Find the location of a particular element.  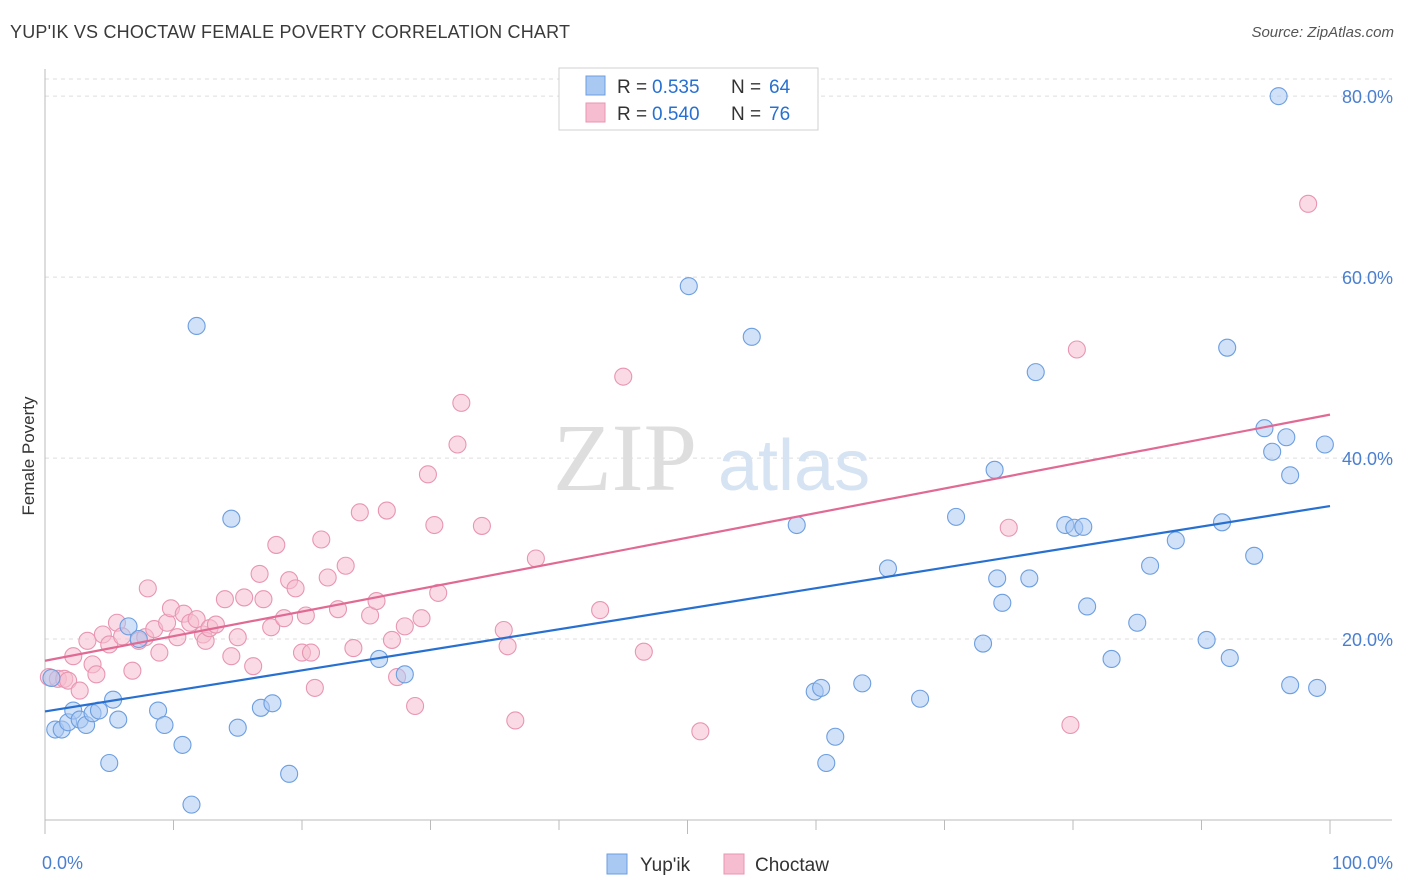

y-tick-label-0: 20.0% is located at coordinates (1367, 640).